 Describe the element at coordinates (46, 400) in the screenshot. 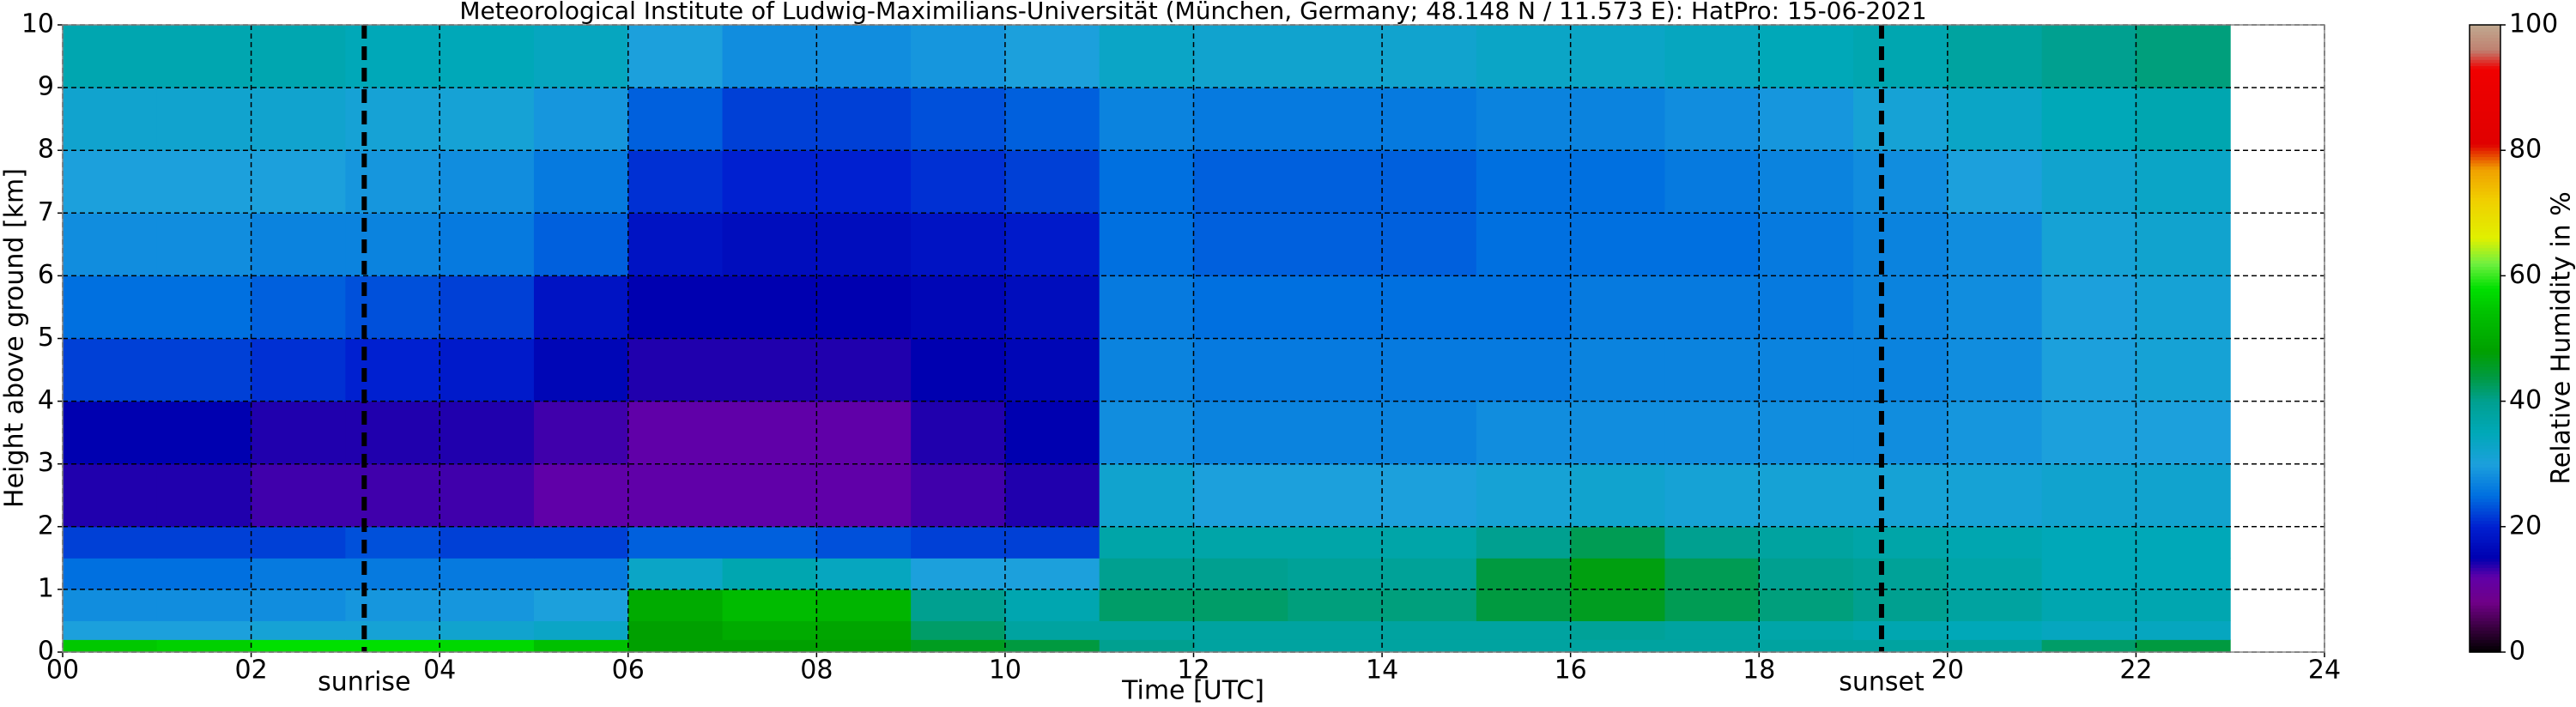

I see `y-tick-label: 4` at that location.